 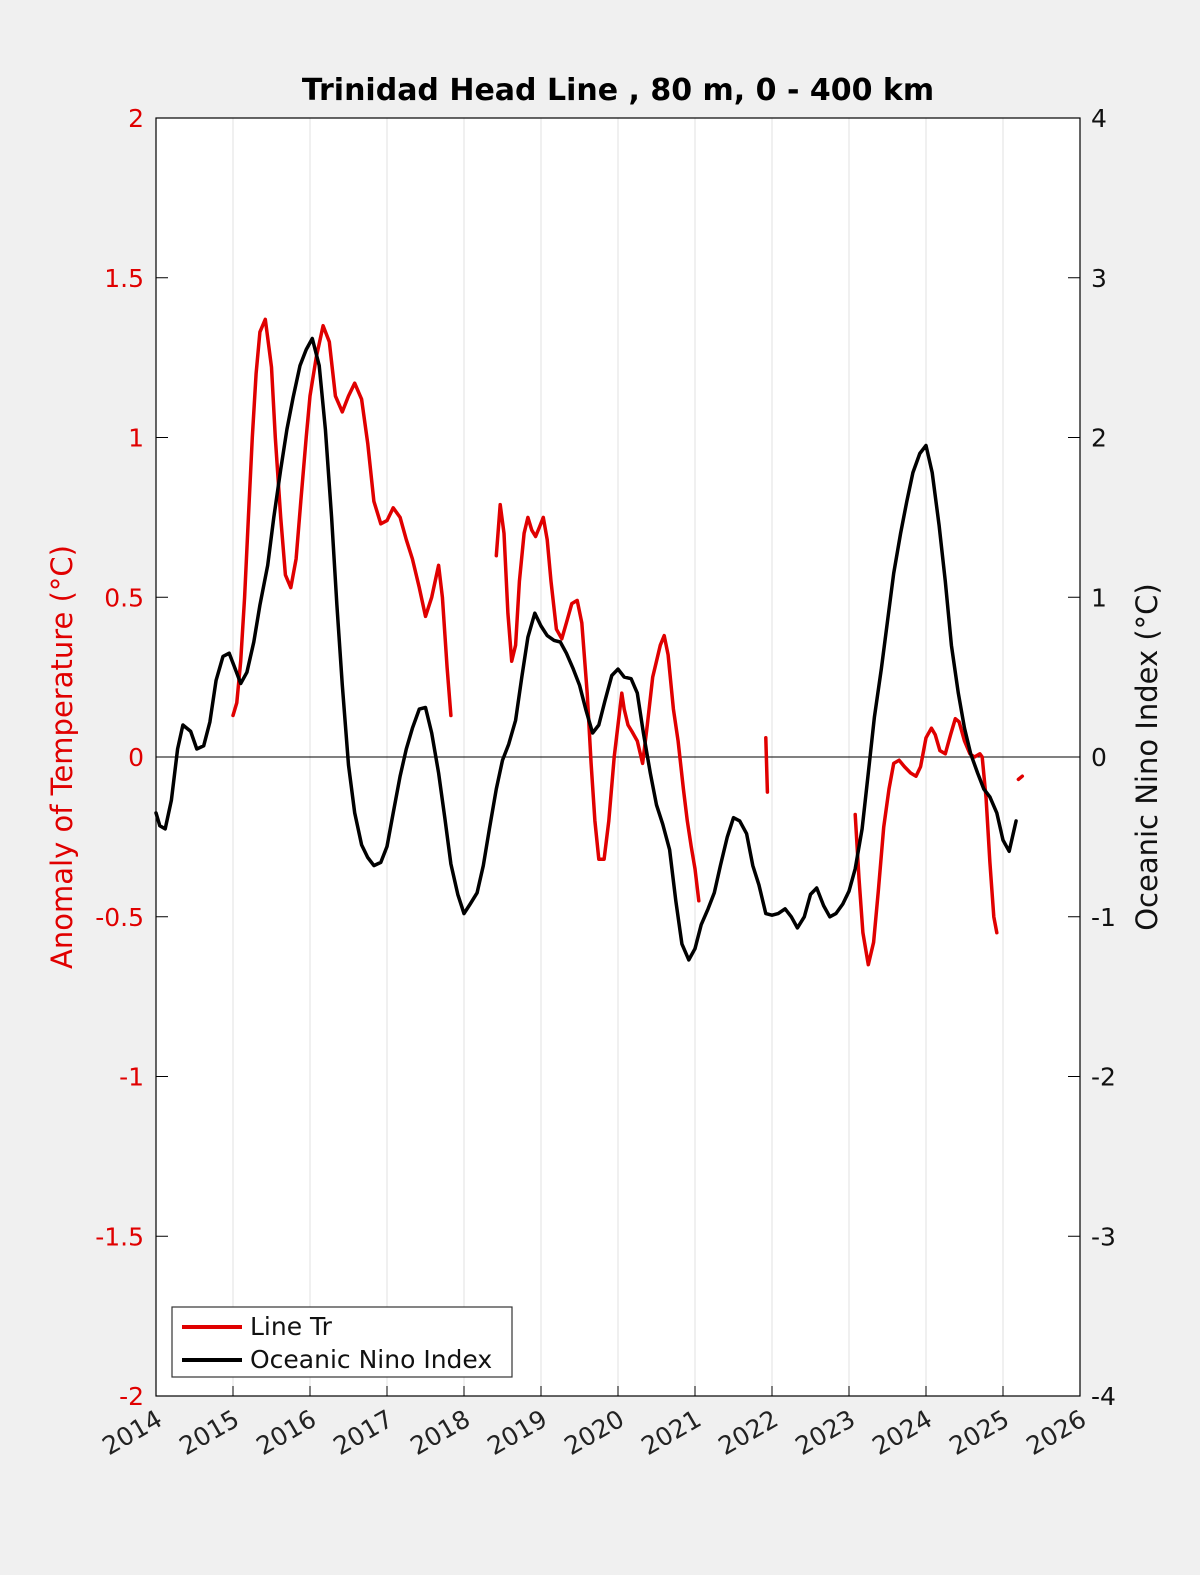 I want to click on y-tick-label-left: -1, so click(x=131, y=1077).